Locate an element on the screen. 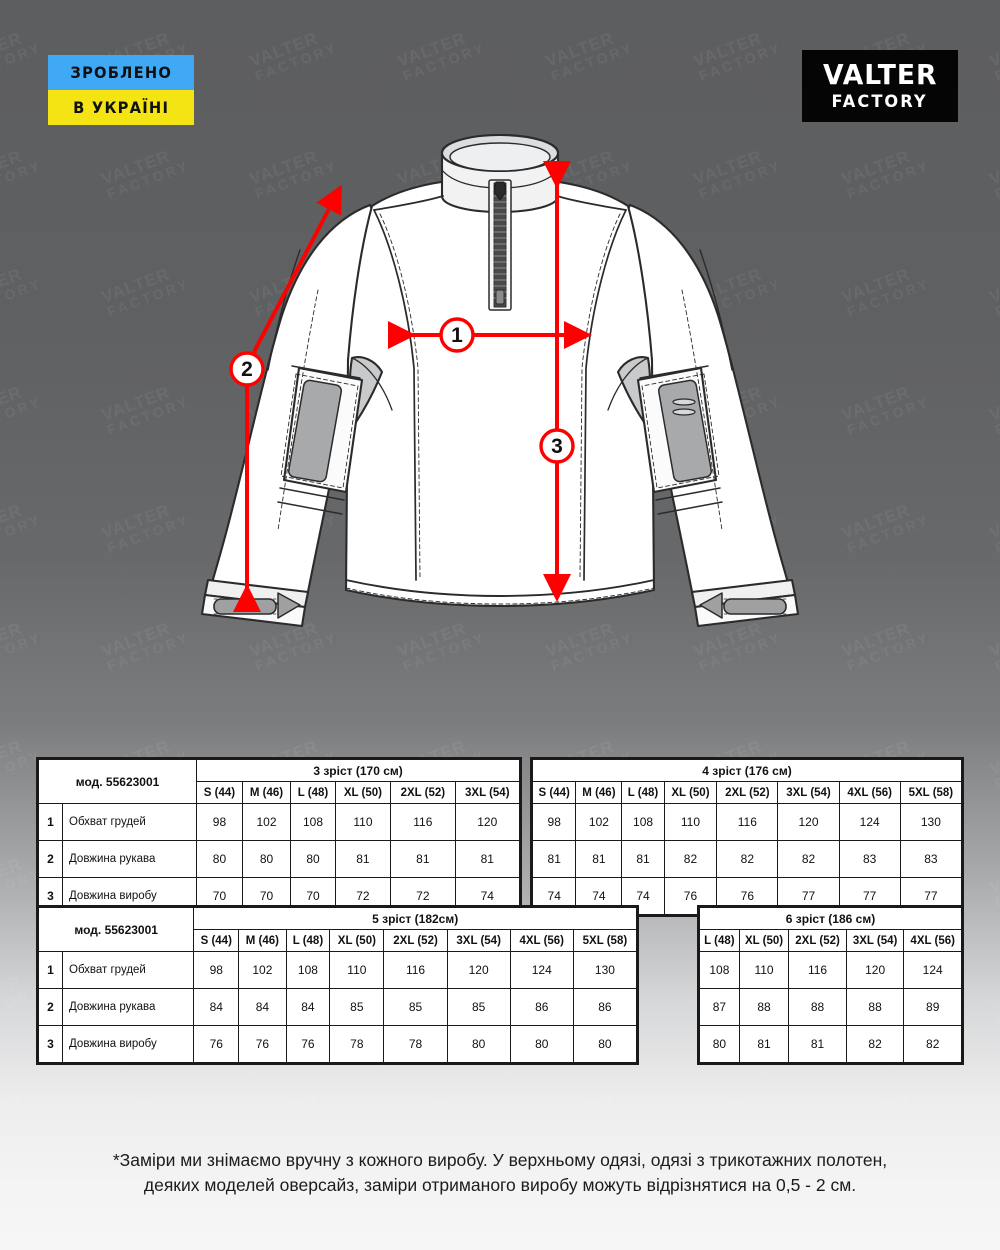 The image size is (1000, 1250). table-row: 1 Обхват грудей 98 102 108 110 116 120 124 130 is located at coordinates (338, 970).